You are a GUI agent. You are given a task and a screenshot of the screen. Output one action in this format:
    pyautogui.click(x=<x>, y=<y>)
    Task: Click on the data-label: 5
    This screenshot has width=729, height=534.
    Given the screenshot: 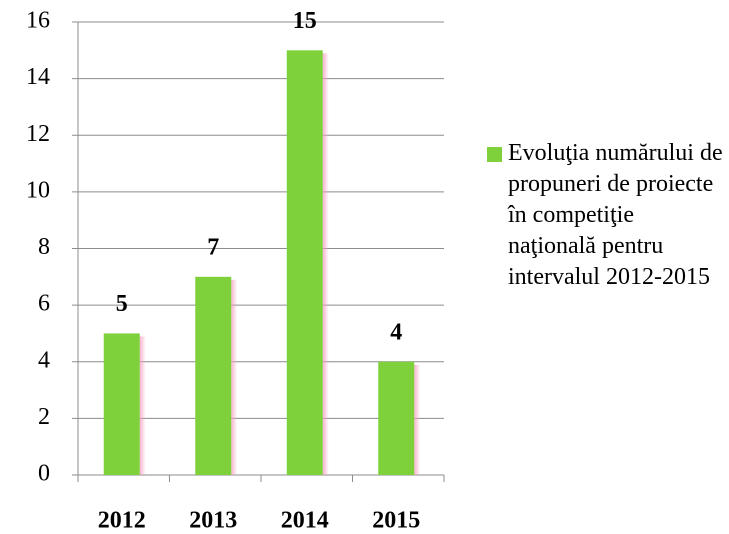 What is the action you would take?
    pyautogui.click(x=122, y=304)
    